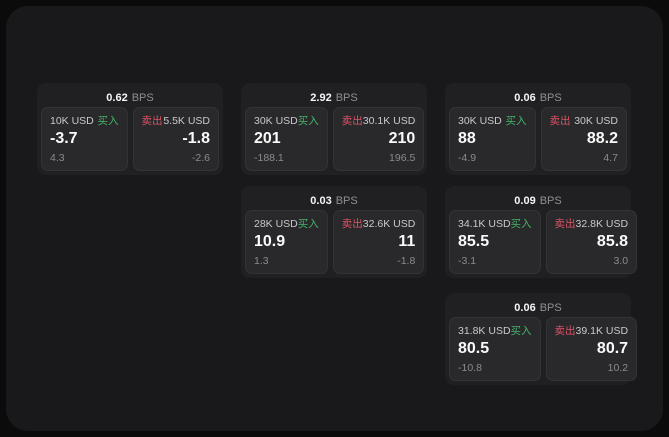 The width and height of the screenshot is (669, 437). I want to click on buy-panel: 28K USD 买入 10.9 1.3, so click(286, 242).